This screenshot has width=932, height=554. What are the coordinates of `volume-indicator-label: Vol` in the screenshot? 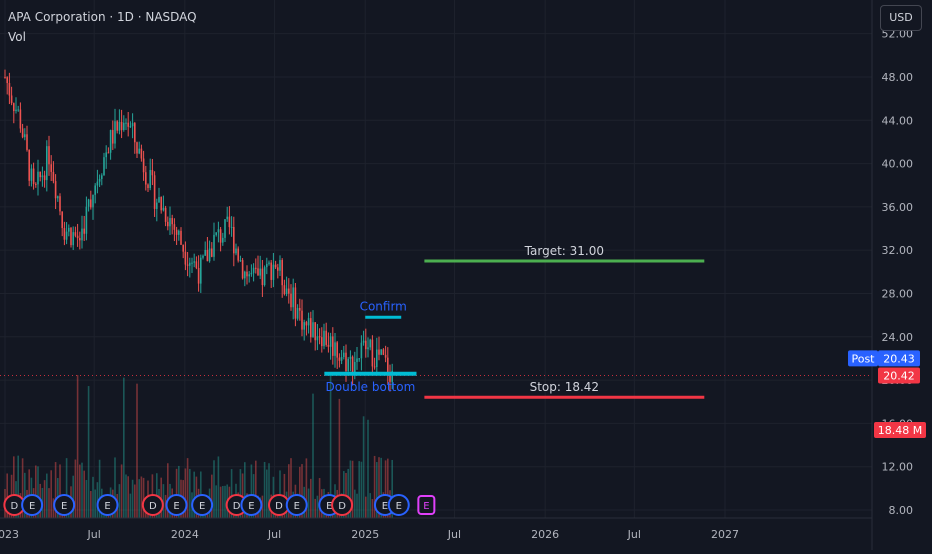 It's located at (17, 37).